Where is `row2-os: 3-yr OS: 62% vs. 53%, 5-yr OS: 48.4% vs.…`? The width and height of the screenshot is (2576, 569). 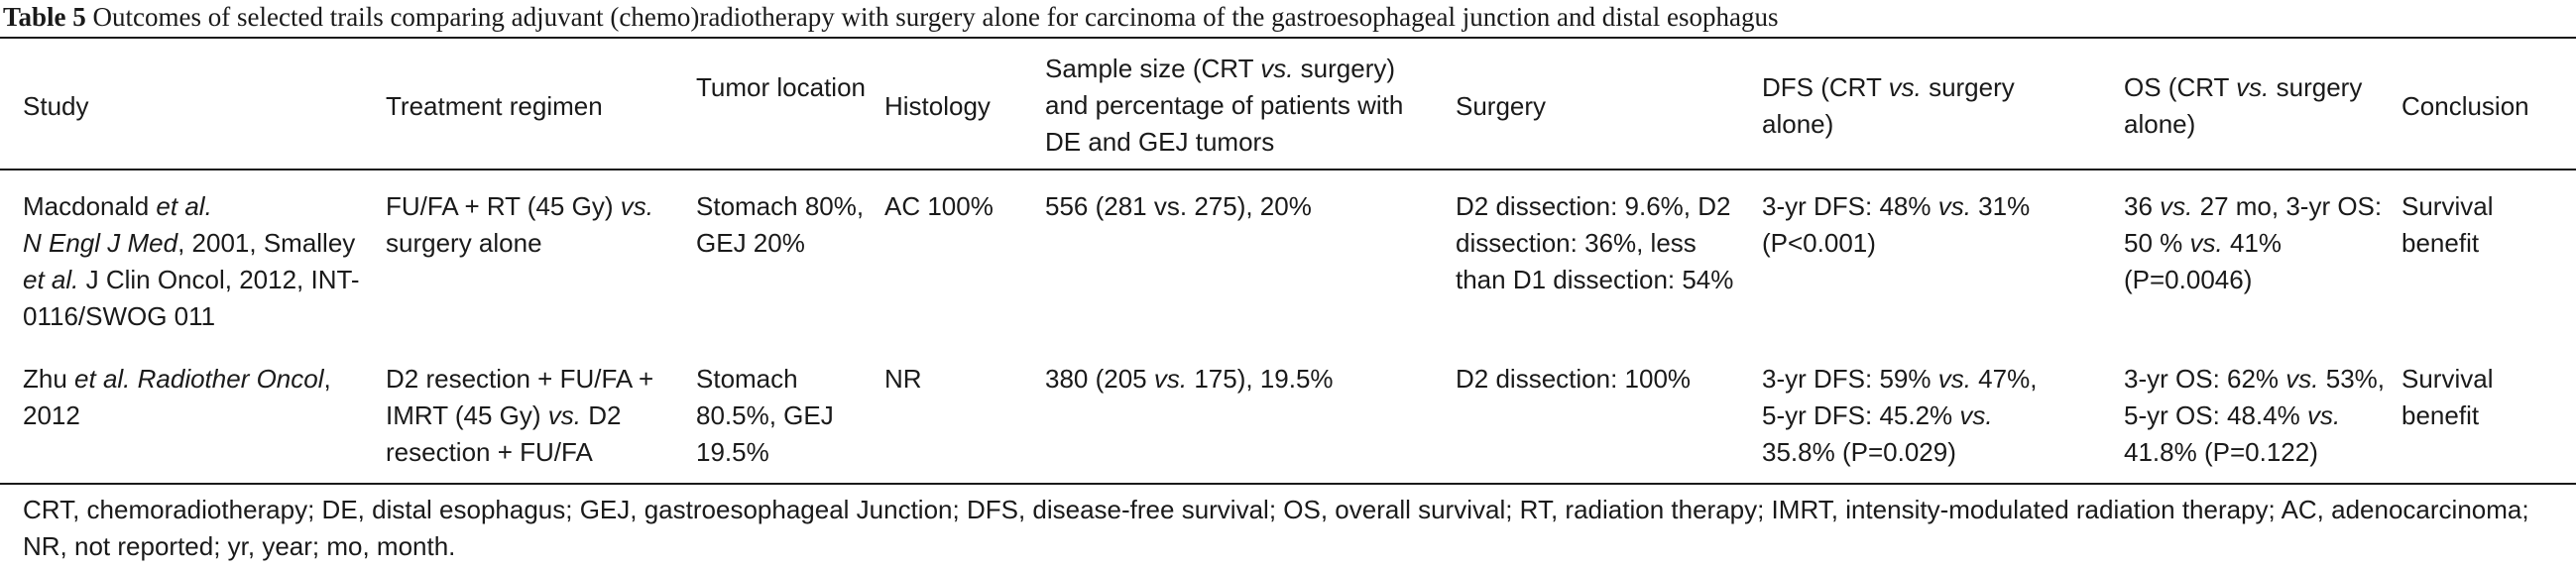 row2-os: 3-yr OS: 62% vs. 53%, 5-yr OS: 48.4% vs.… is located at coordinates (2255, 415).